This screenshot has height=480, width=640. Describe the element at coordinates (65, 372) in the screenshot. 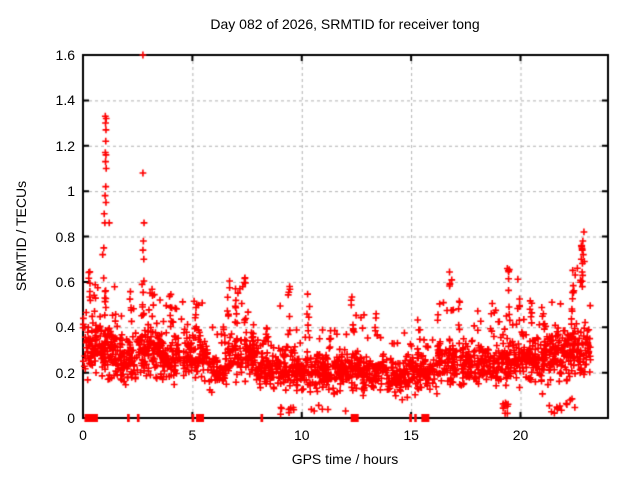

I see `y-tick-label: 0.2` at that location.